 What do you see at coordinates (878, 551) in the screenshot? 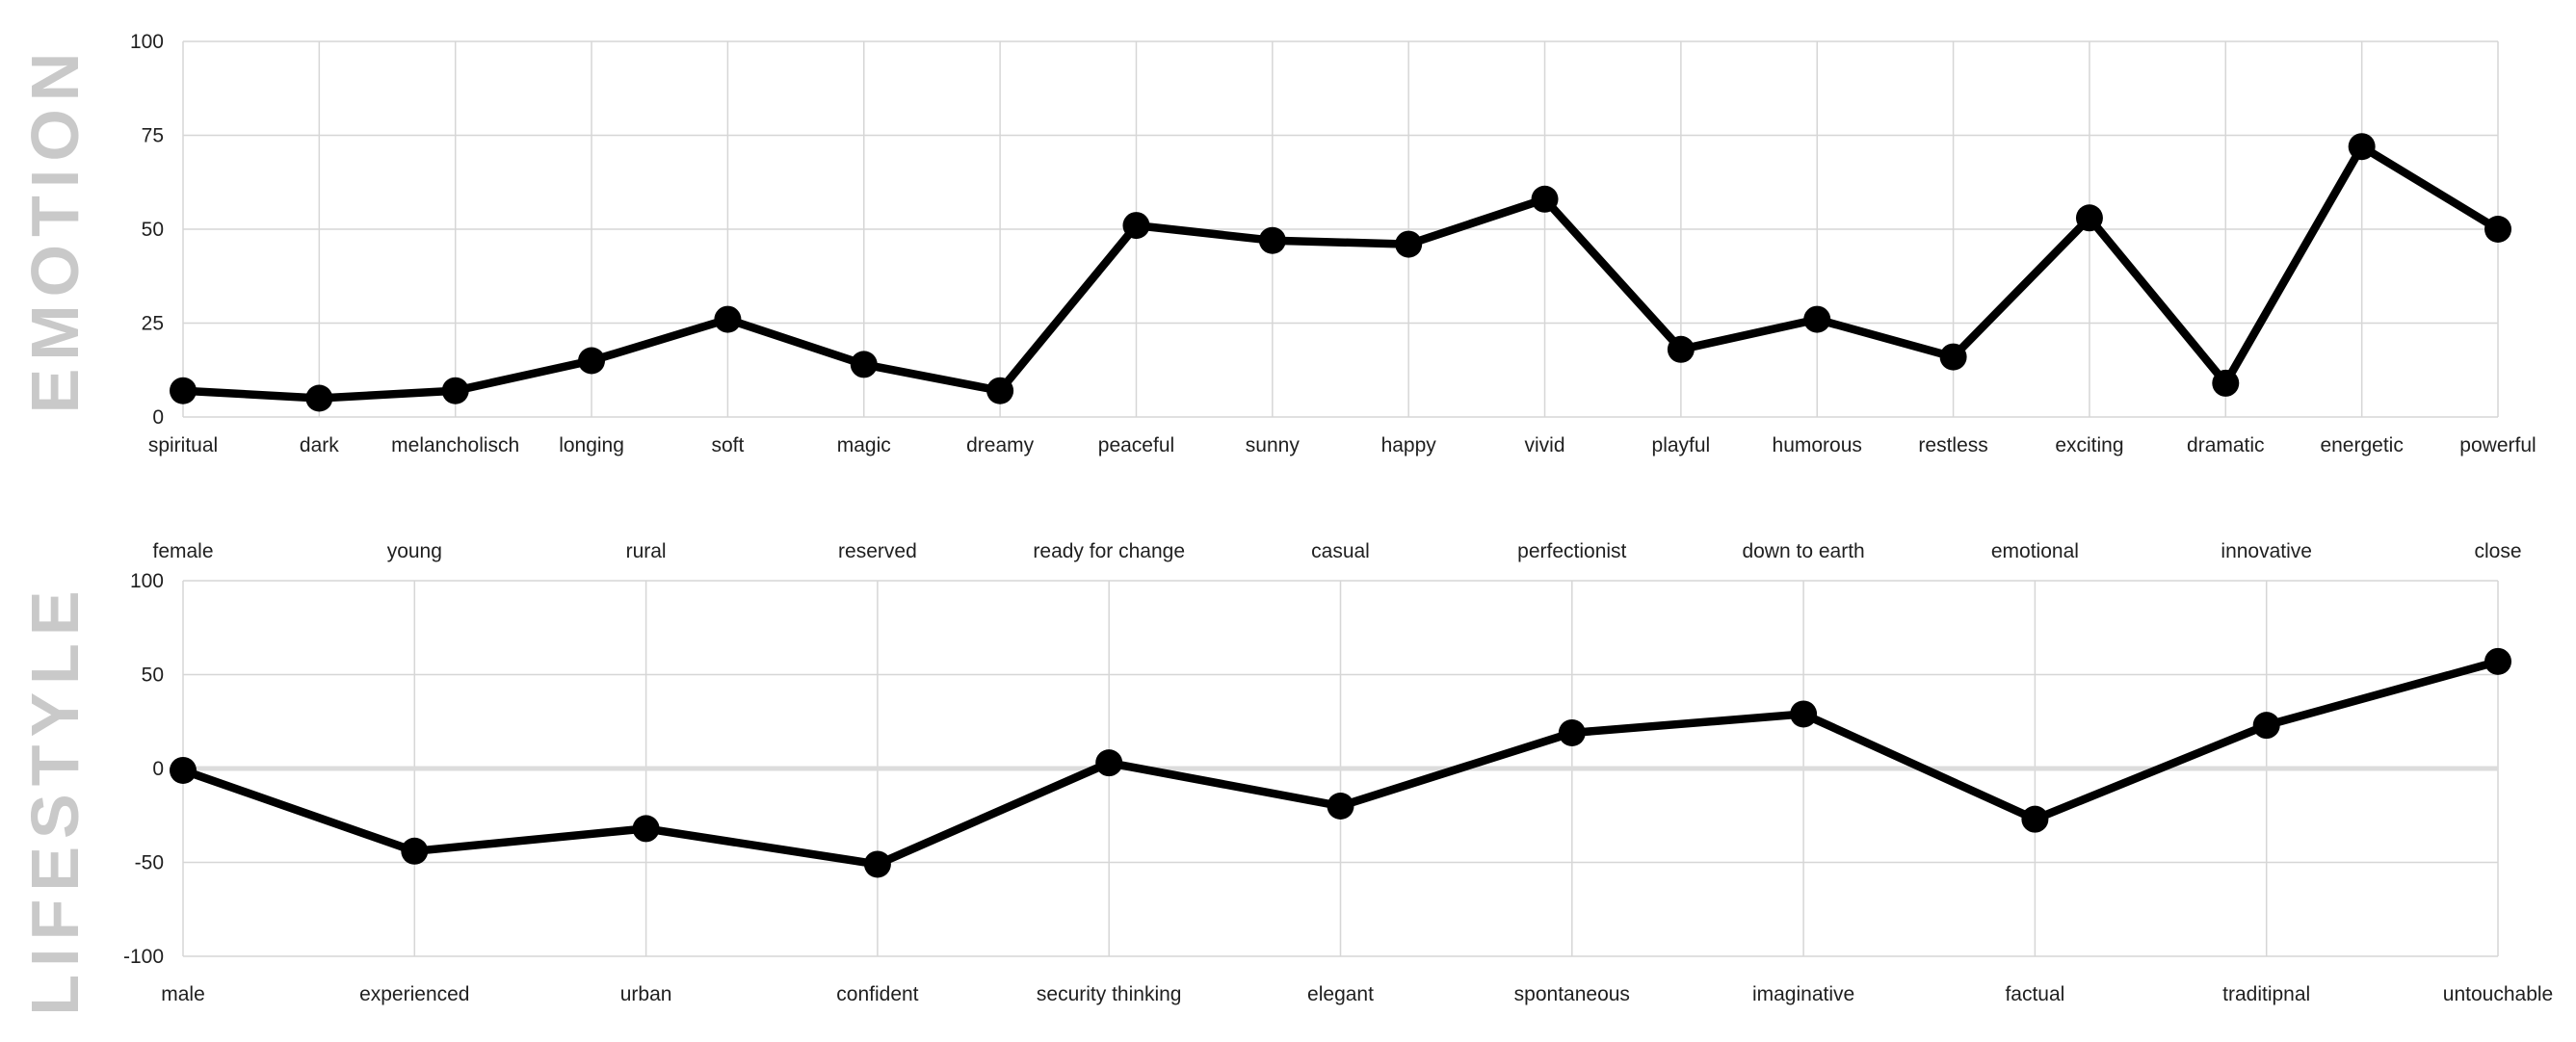
I see `x-category-label-top: reserved` at bounding box center [878, 551].